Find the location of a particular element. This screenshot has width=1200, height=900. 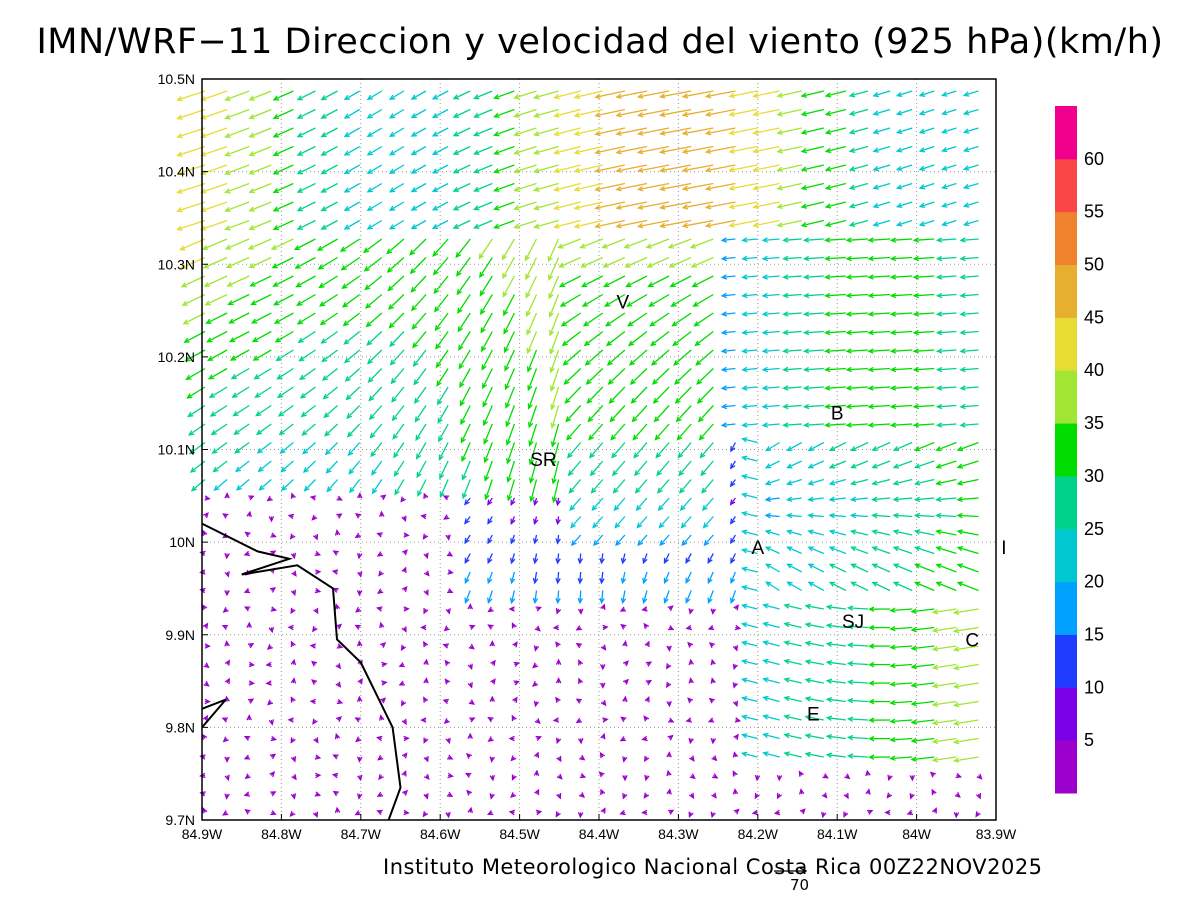

reference-vector-label: 70 is located at coordinates (800, 885).